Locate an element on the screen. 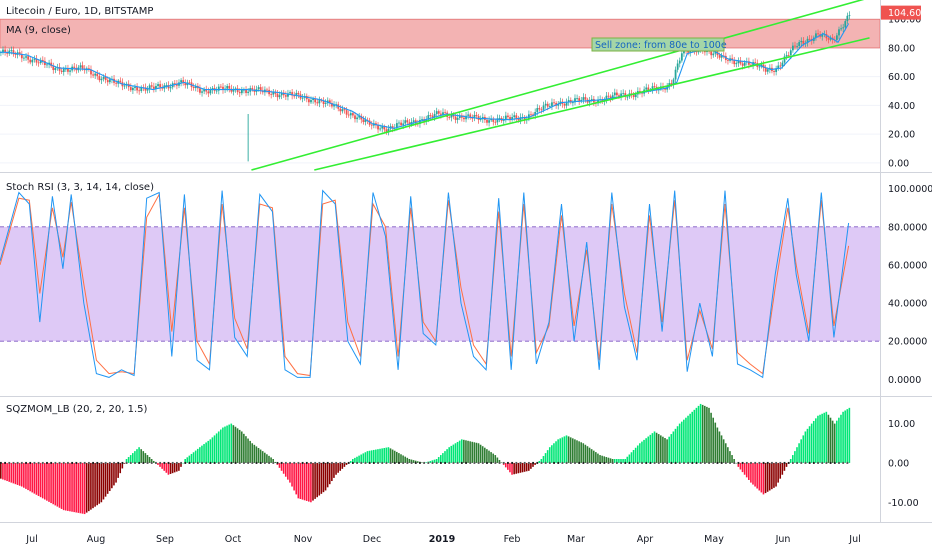  price-tick-label: 20.00 is located at coordinates (901, 135).